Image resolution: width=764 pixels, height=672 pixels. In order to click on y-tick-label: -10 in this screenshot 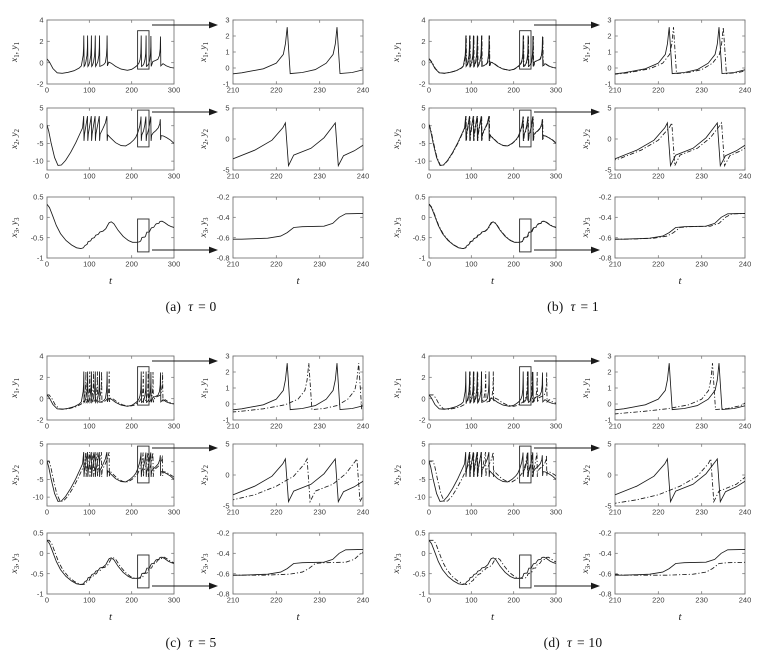, I will do `click(420, 497)`.